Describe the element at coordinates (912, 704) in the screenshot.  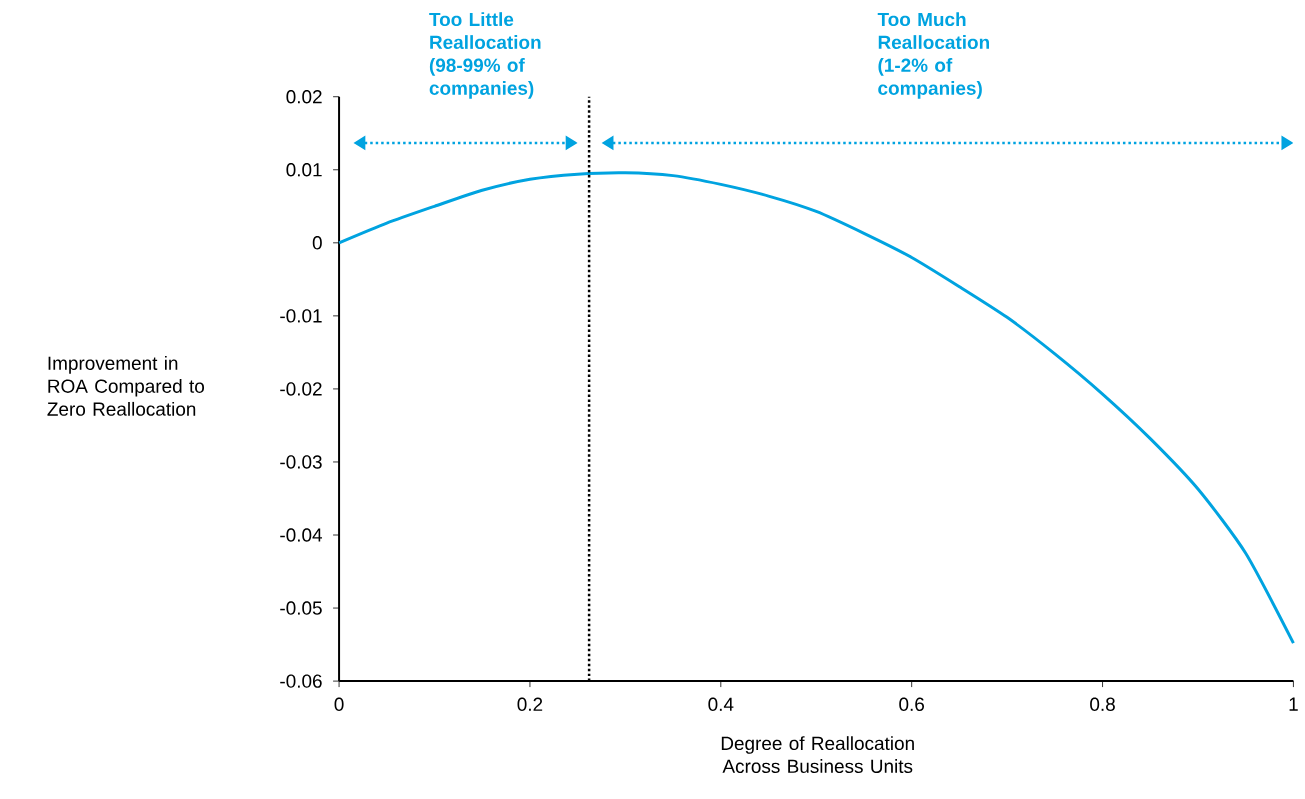
I see `x-tick-label: 0.6` at that location.